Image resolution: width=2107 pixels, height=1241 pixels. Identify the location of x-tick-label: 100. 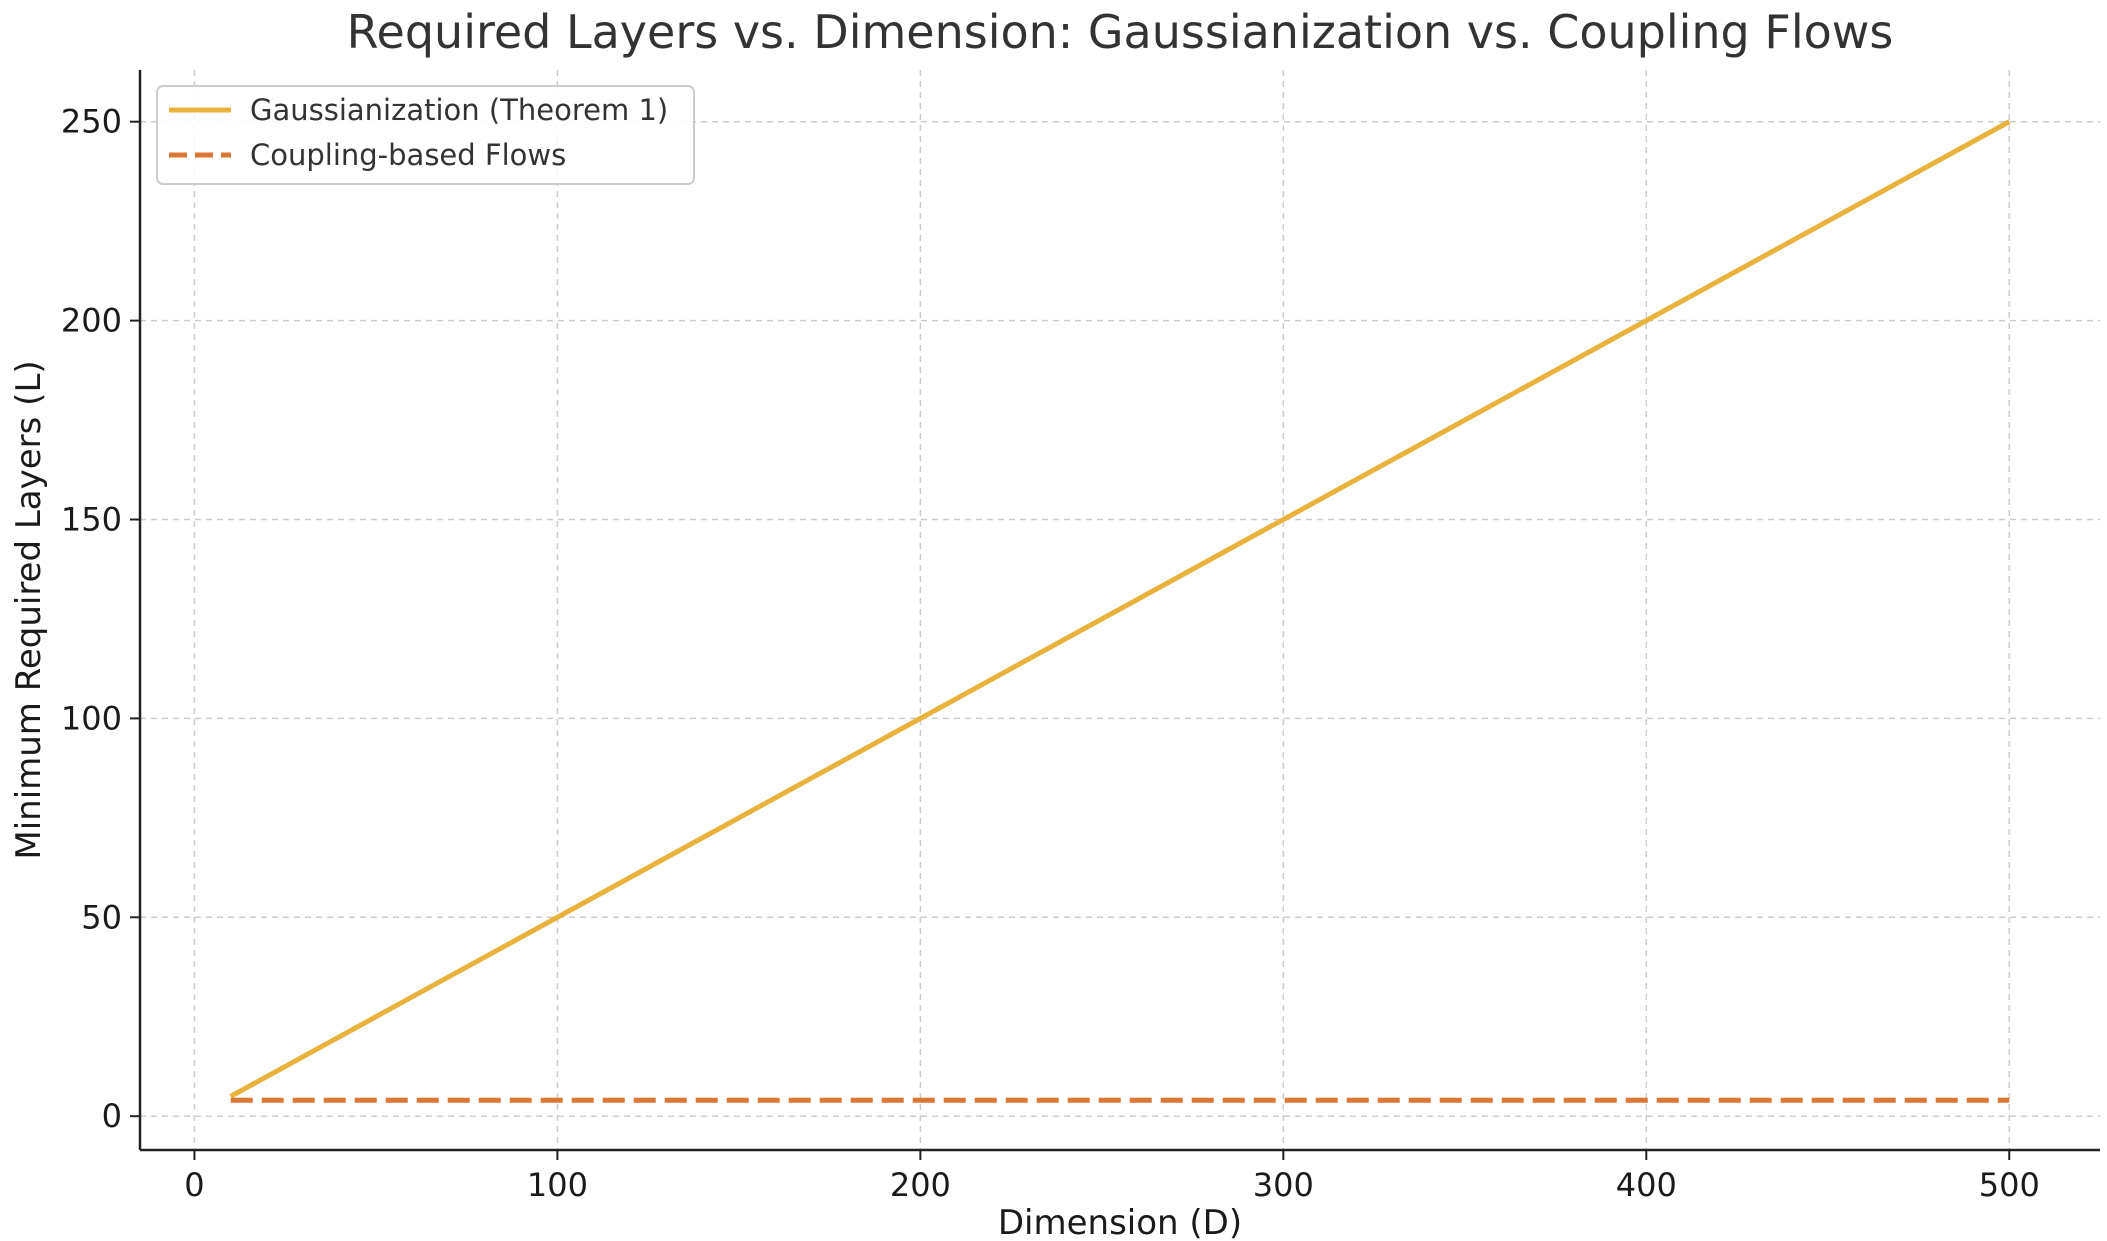
(557, 1185).